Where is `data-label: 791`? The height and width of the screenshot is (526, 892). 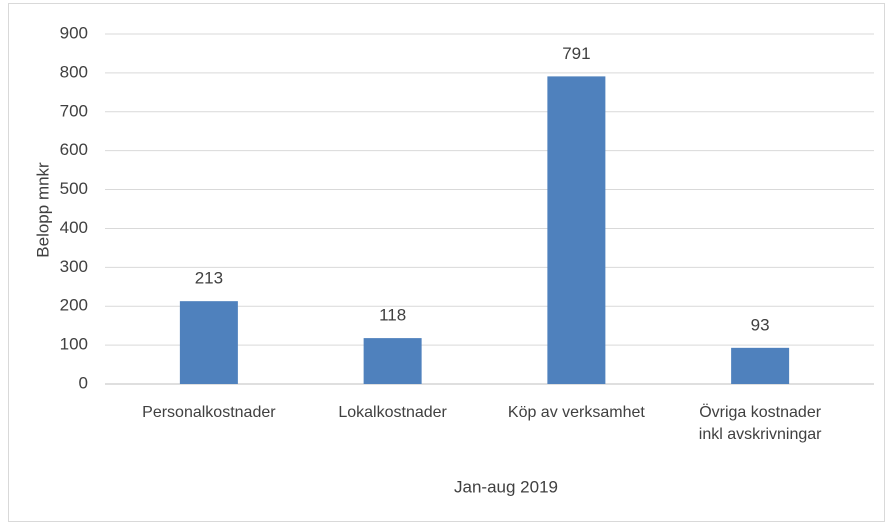 data-label: 791 is located at coordinates (576, 53).